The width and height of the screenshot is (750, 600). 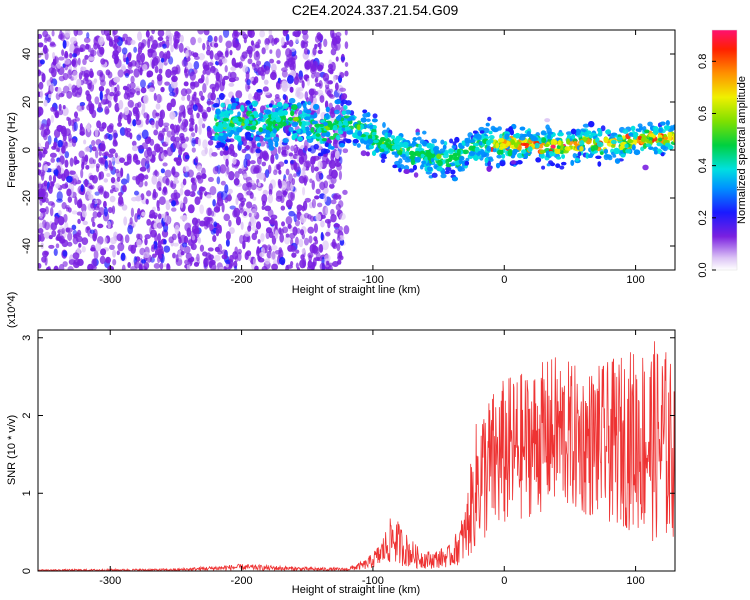 I want to click on colorbar-ticks: 0.0 0.2 0.4 0.6 0.8, so click(x=706, y=166).